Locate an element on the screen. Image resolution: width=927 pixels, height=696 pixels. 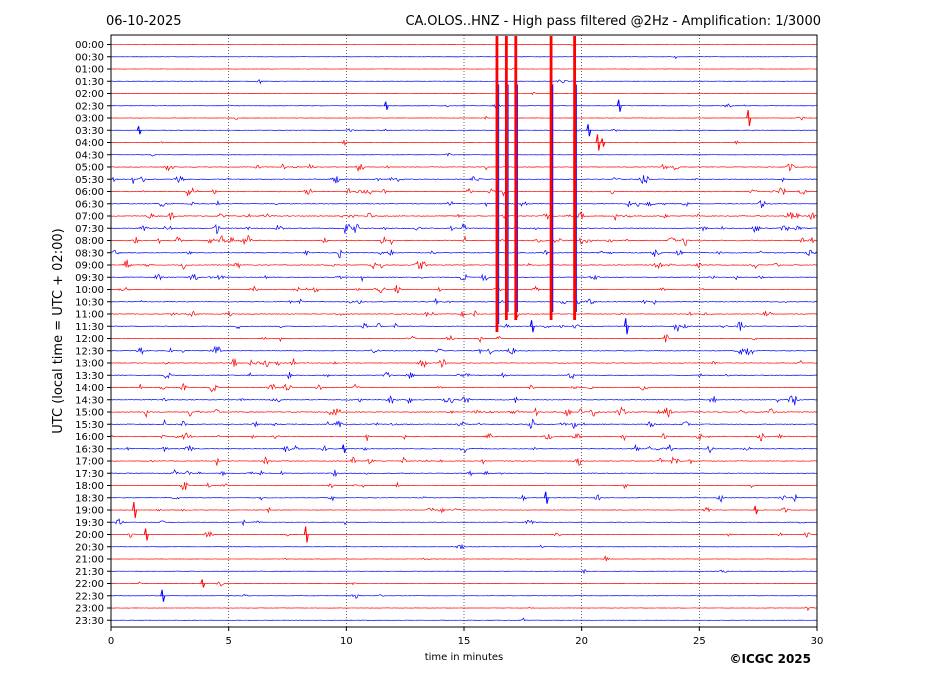
x-tick-label: 5 is located at coordinates (228, 641).